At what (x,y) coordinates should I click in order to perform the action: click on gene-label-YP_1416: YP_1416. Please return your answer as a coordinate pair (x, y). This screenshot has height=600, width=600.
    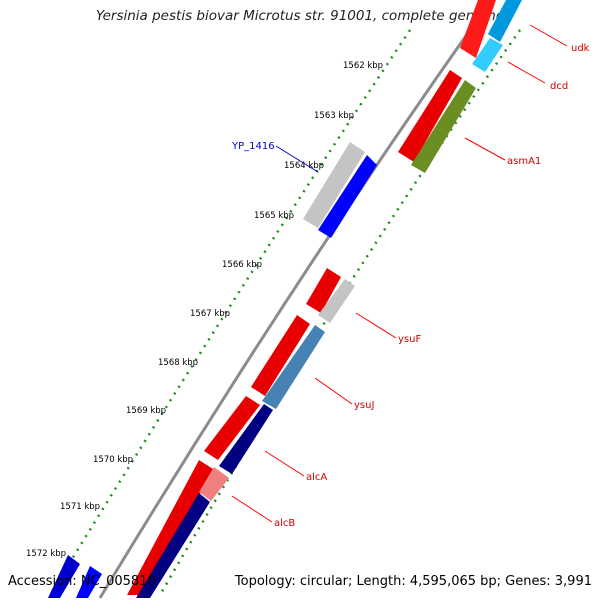
    Looking at the image, I should click on (253, 146).